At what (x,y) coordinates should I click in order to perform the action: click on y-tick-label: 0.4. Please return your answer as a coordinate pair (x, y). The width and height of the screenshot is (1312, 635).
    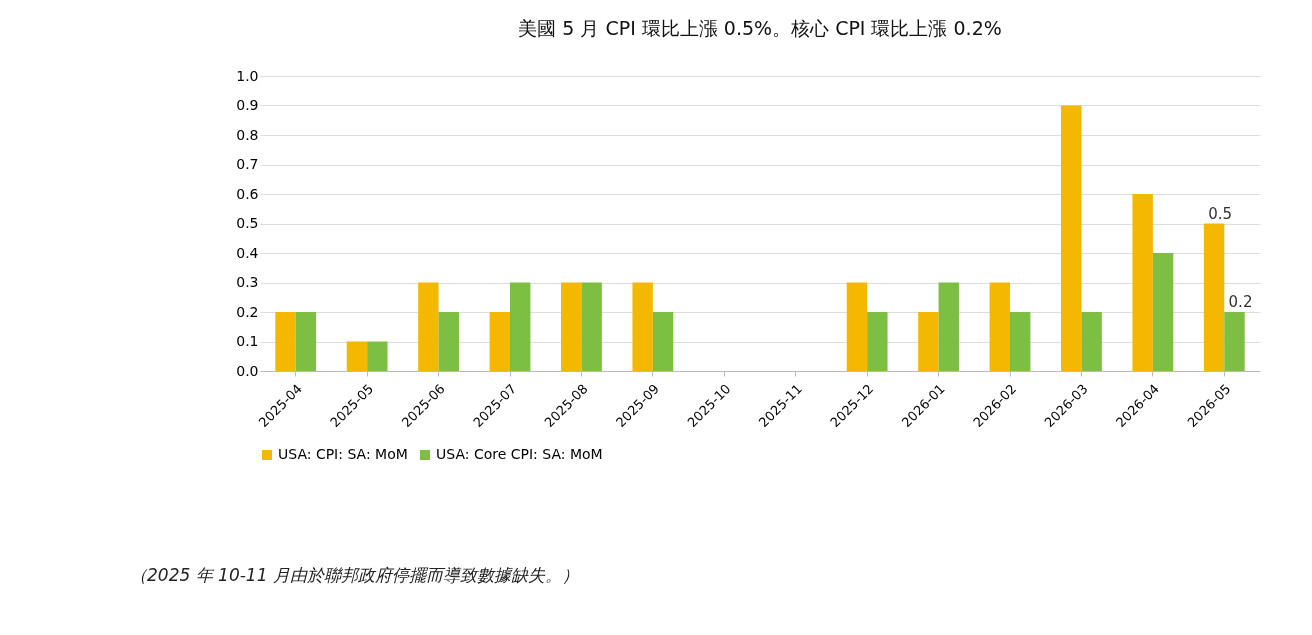
    Looking at the image, I should click on (247, 252).